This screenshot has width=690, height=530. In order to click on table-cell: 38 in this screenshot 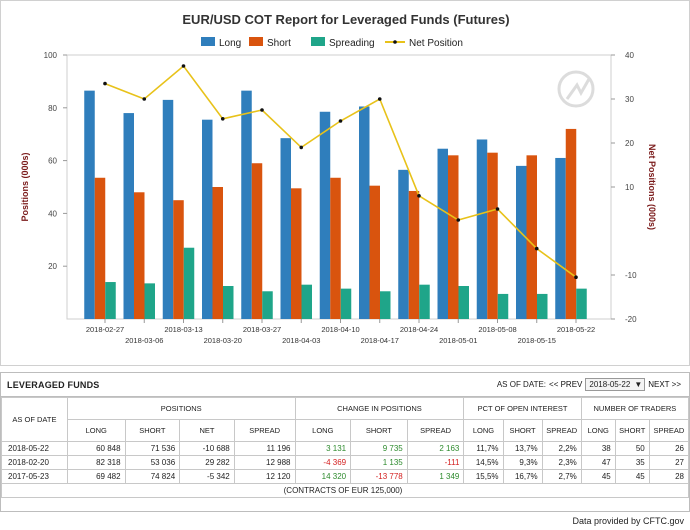, I will do `click(598, 448)`.